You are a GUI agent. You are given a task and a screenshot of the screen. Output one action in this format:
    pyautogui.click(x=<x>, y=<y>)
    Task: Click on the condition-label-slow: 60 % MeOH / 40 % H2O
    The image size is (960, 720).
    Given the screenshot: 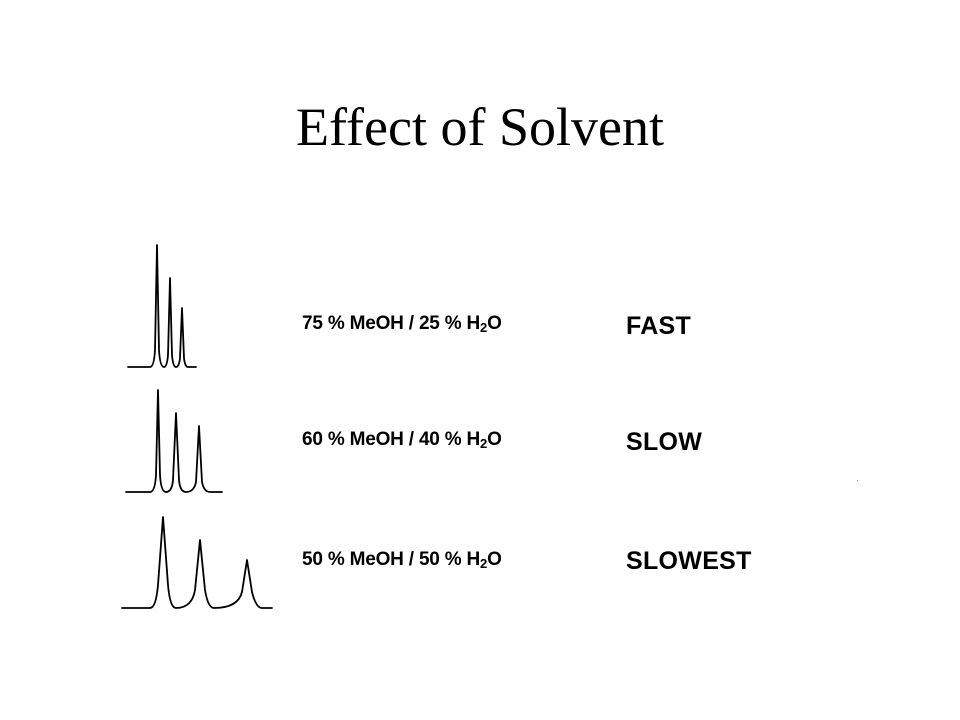 What is the action you would take?
    pyautogui.click(x=402, y=440)
    